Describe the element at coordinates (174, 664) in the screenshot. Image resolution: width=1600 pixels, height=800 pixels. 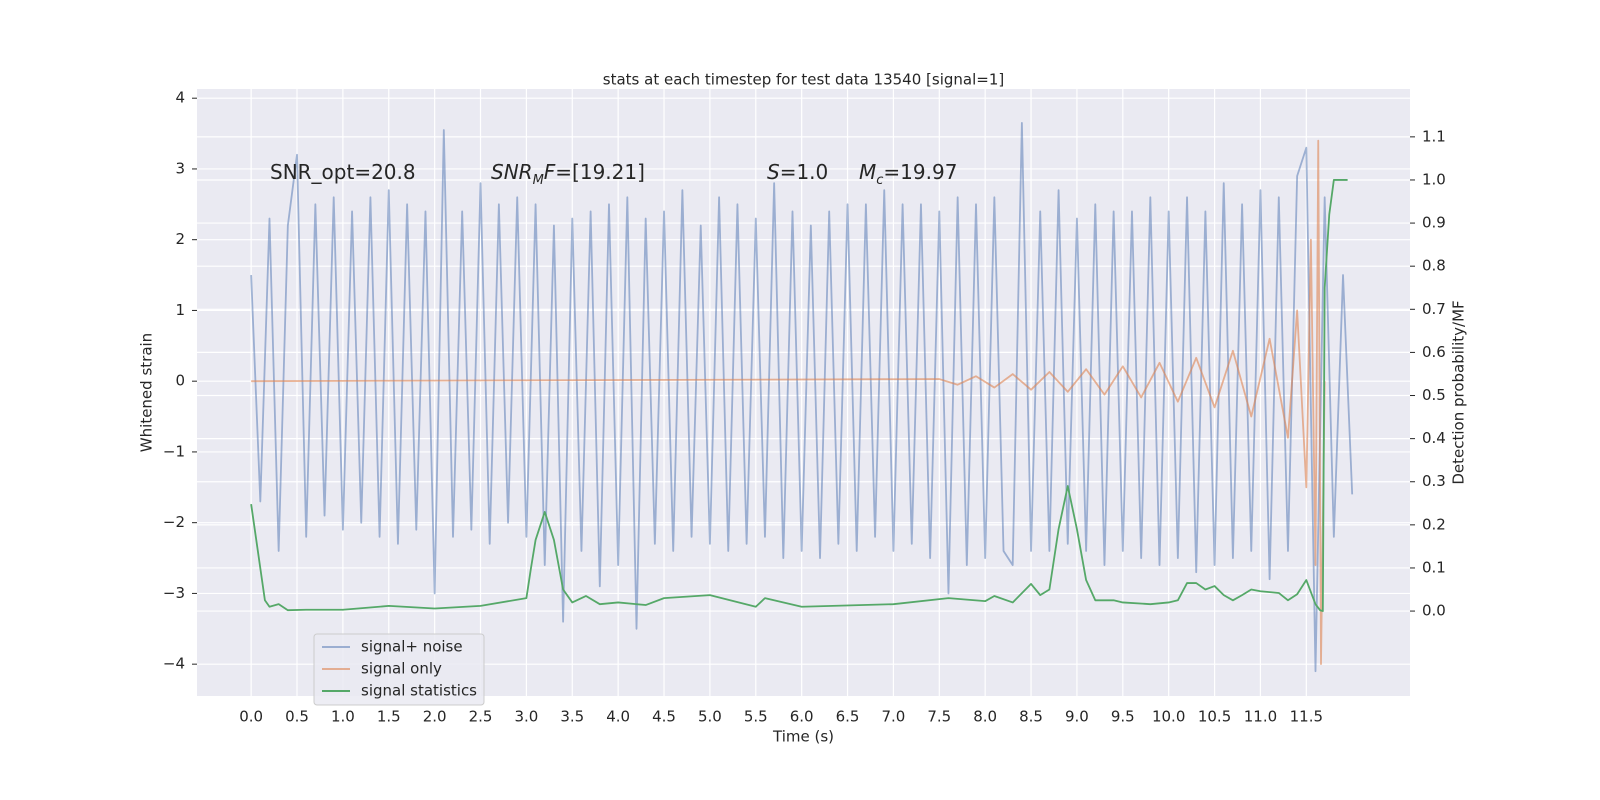
I see `y-tick-label: −4` at that location.